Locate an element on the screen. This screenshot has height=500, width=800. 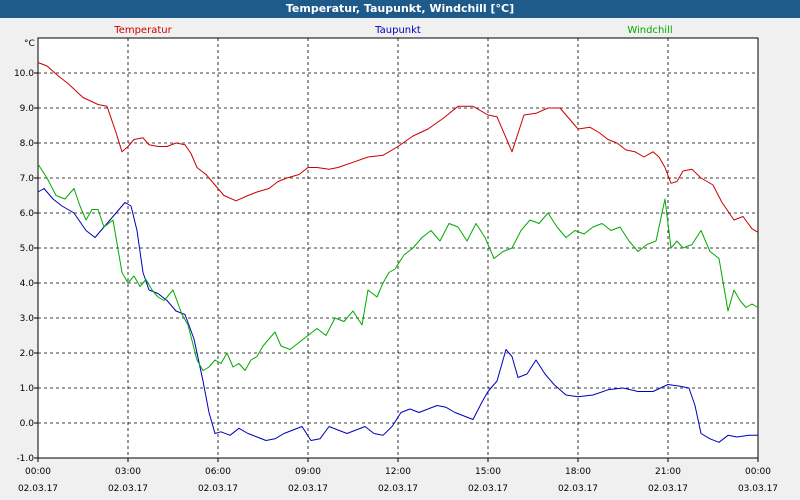
y-tick-label: 2.0 is located at coordinates (27, 354).